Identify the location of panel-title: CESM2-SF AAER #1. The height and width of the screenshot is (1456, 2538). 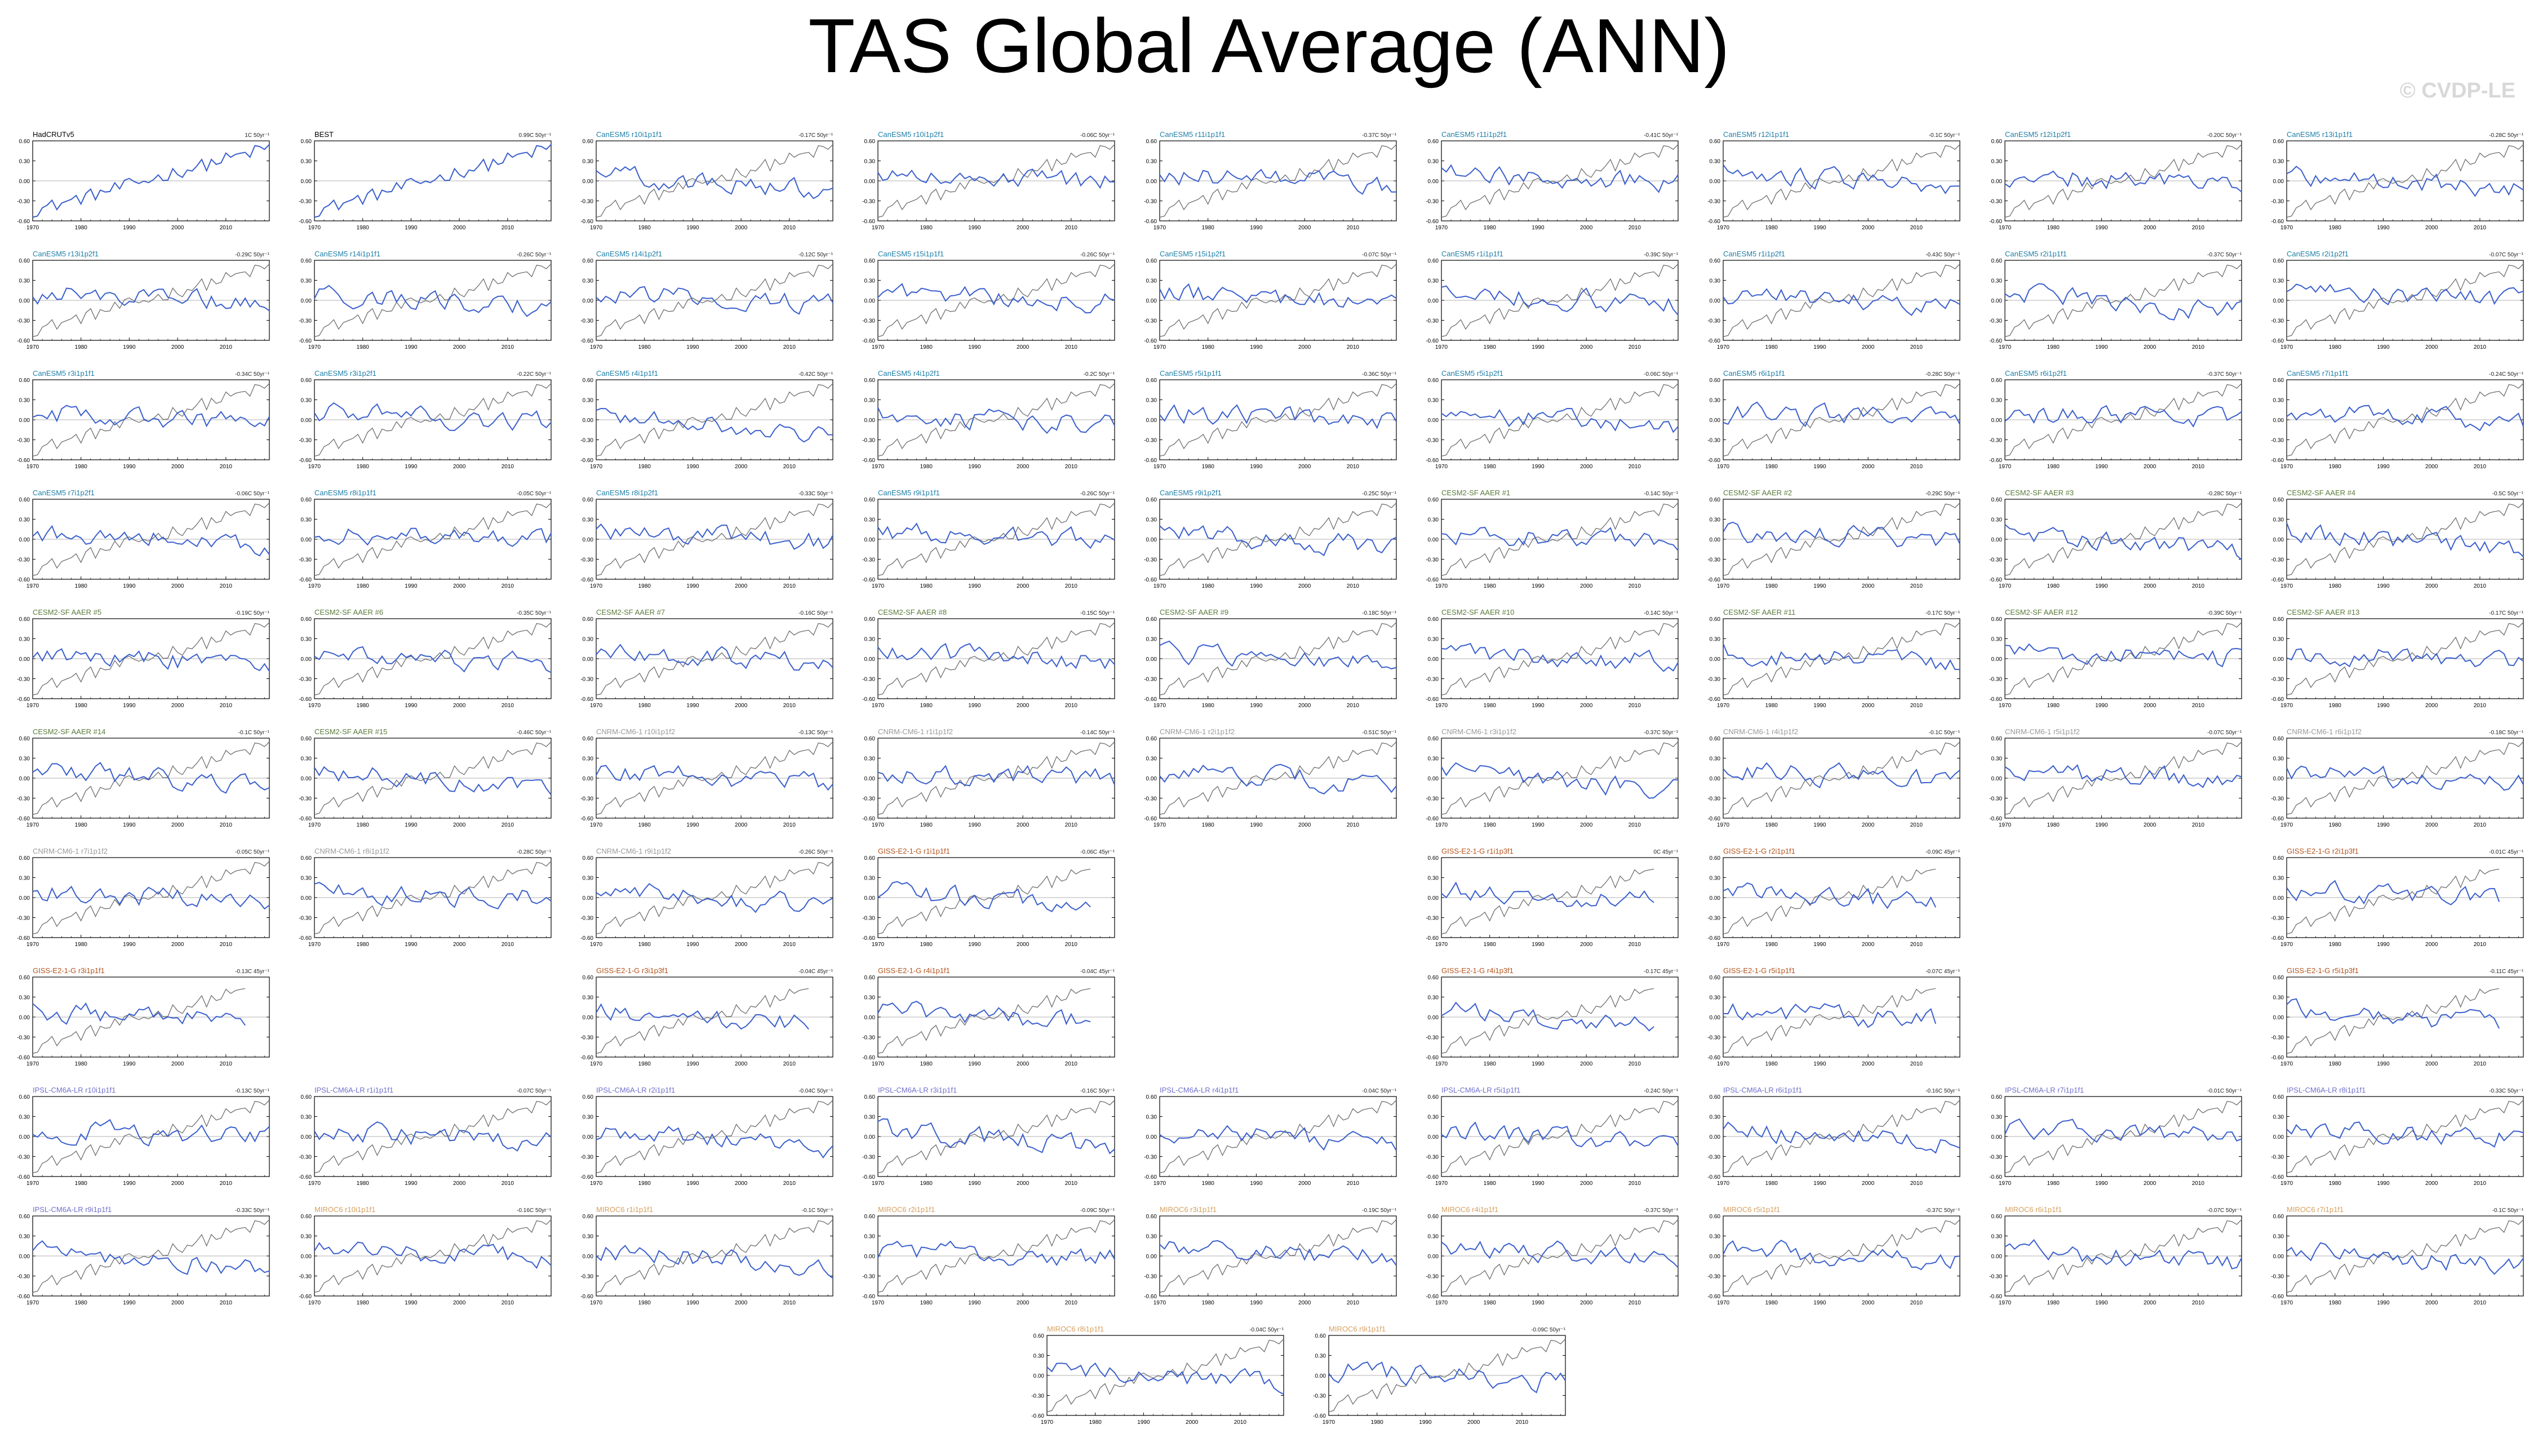
(1475, 493).